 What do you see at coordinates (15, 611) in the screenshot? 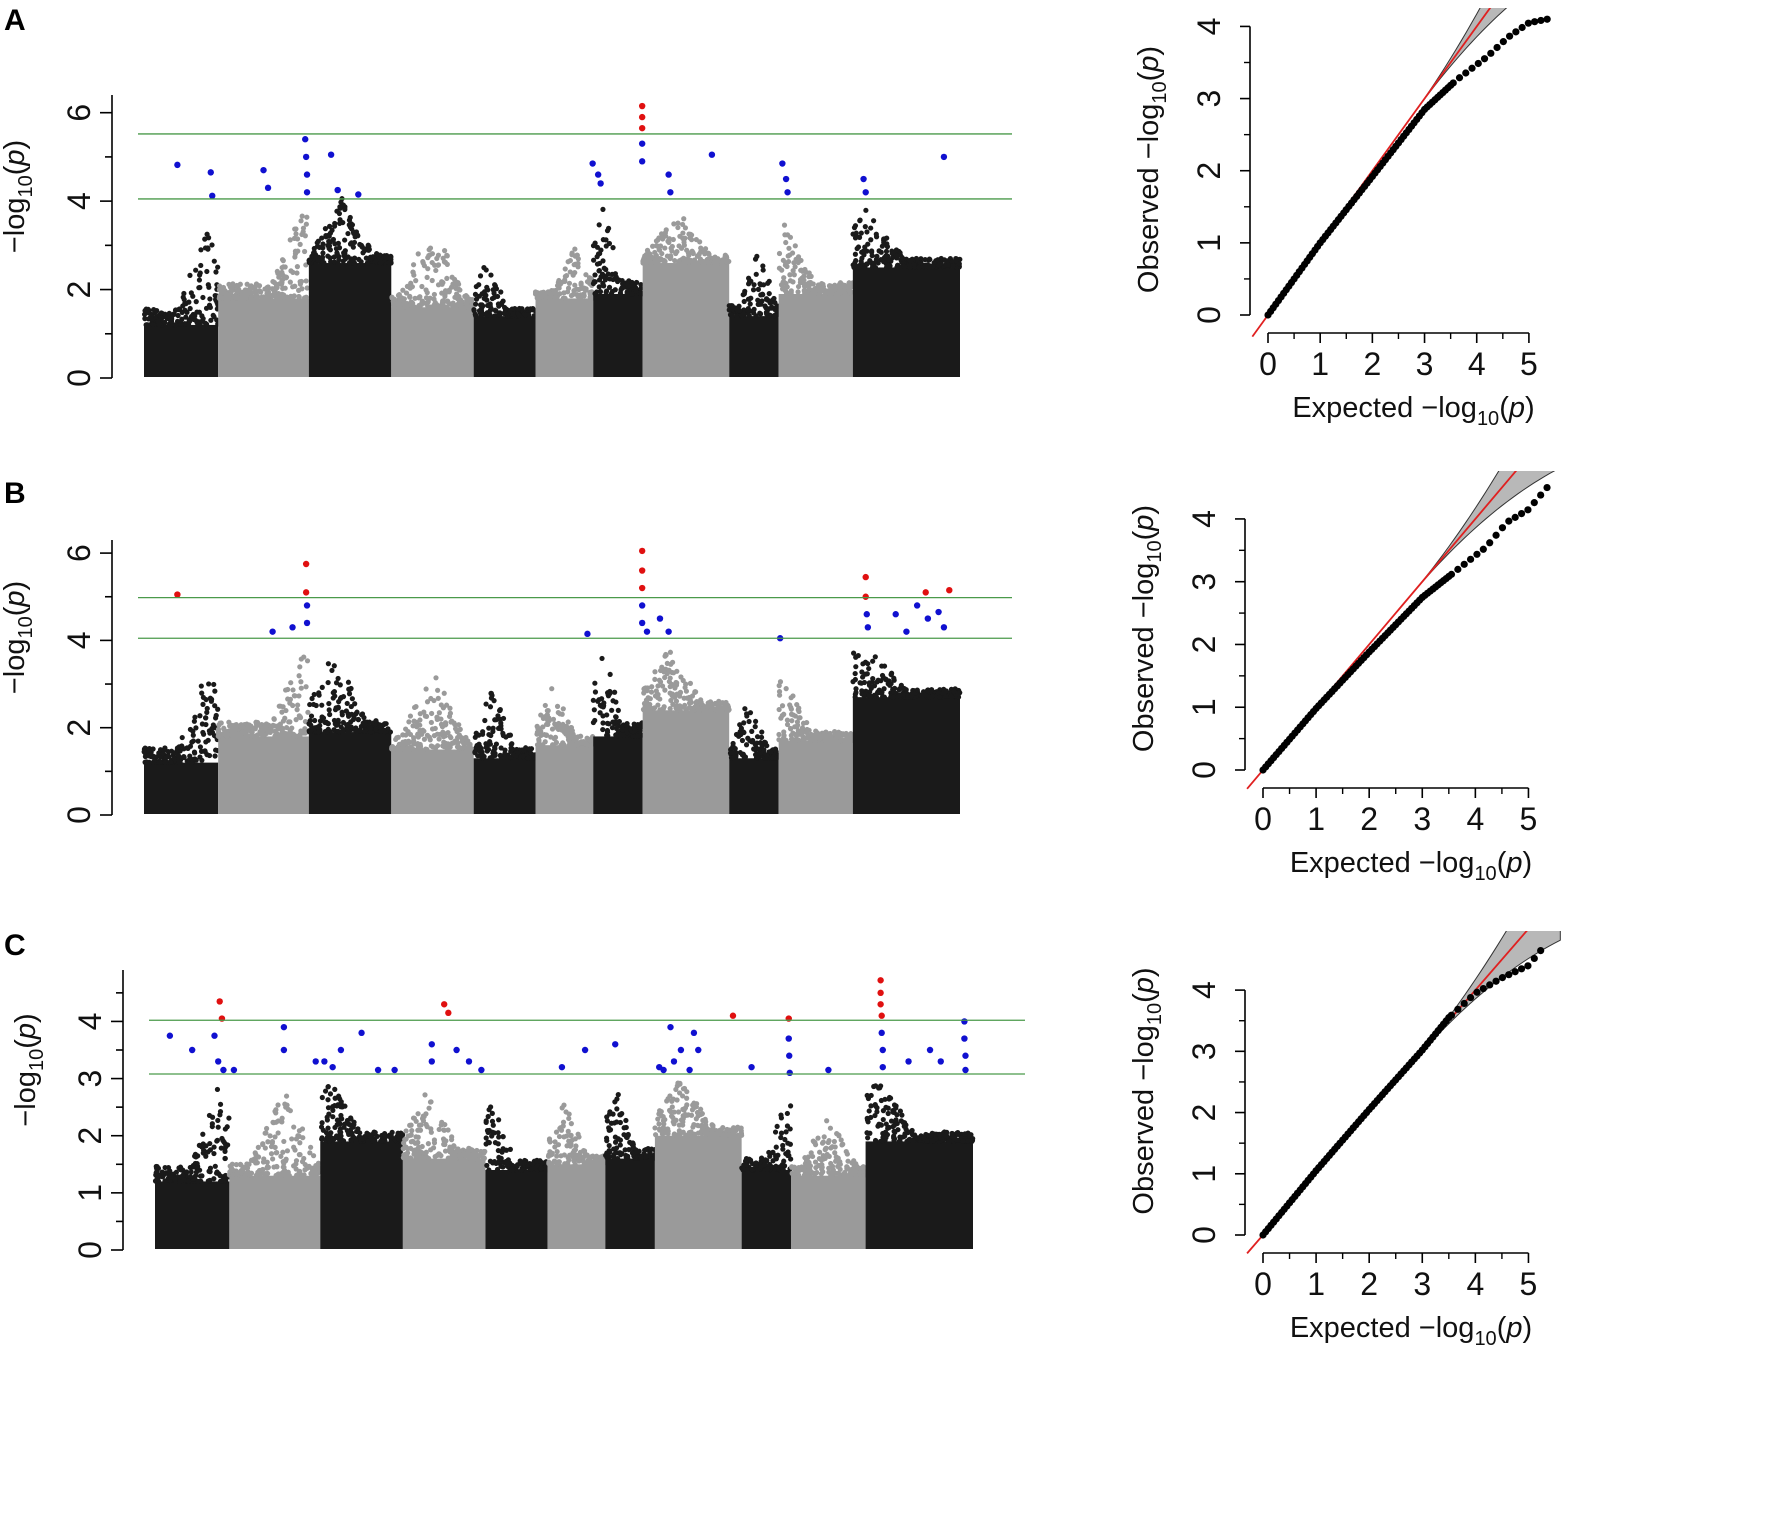
I see `y-axis-title-open: (` at bounding box center [15, 611].